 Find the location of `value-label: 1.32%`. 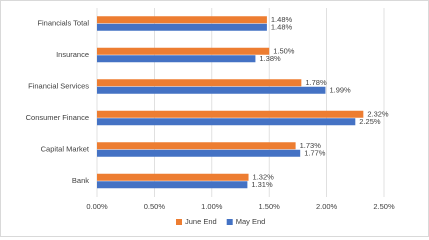

value-label: 1.32% is located at coordinates (264, 176).